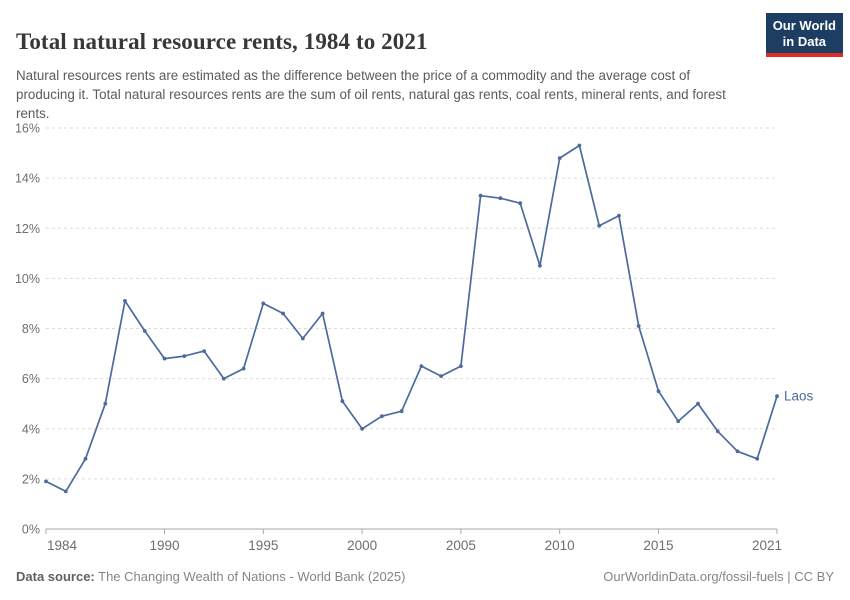 The image size is (850, 600). Describe the element at coordinates (767, 545) in the screenshot. I see `x-tick-label: 2021` at that location.